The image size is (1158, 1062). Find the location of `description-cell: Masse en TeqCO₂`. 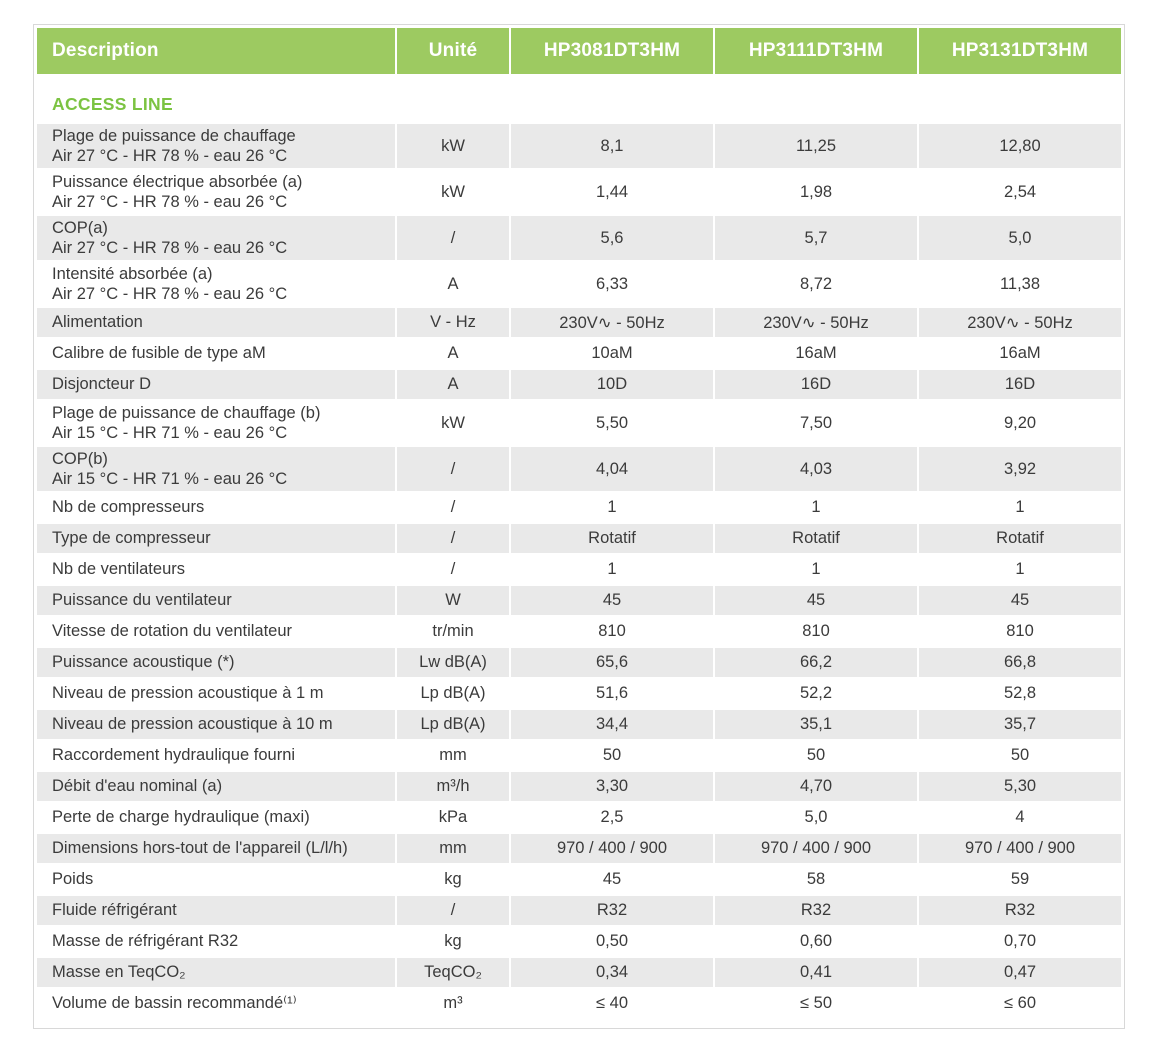

description-cell: Masse en TeqCO₂ is located at coordinates (216, 972).